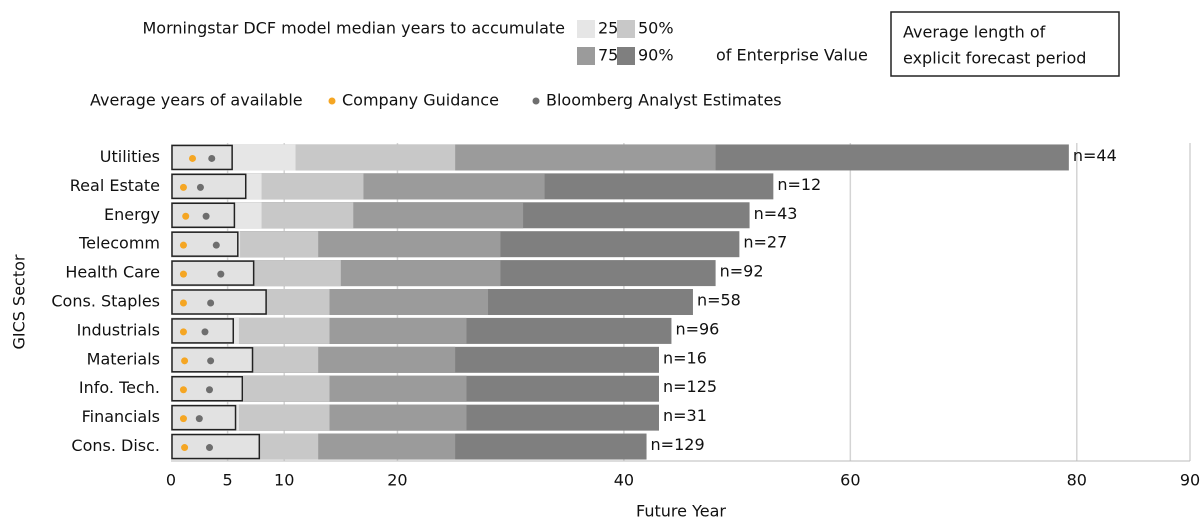 Image resolution: width=1204 pixels, height=521 pixels. I want to click on y-tick-label: Energy, so click(132, 214).